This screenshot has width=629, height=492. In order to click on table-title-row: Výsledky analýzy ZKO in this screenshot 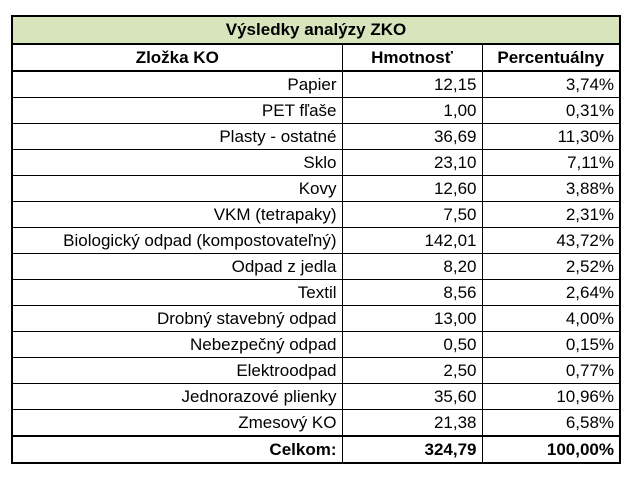, I will do `click(316, 30)`.